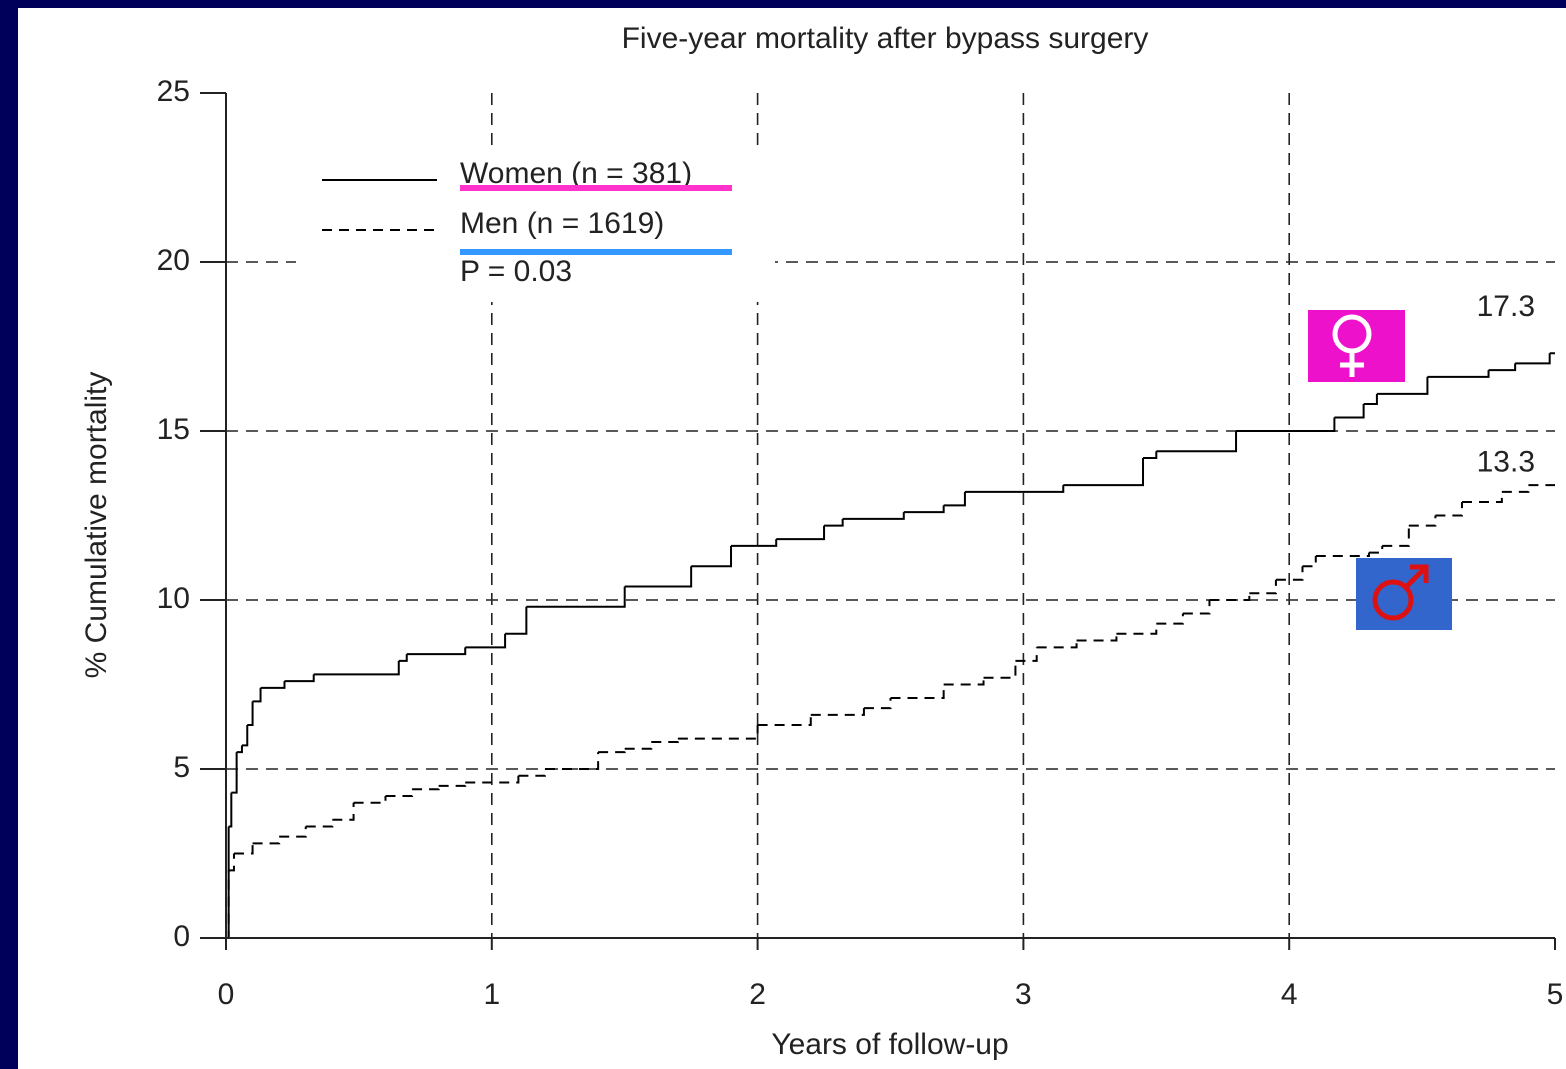  Describe the element at coordinates (889, 1044) in the screenshot. I see `x-axis-label: Years of follow-up` at that location.